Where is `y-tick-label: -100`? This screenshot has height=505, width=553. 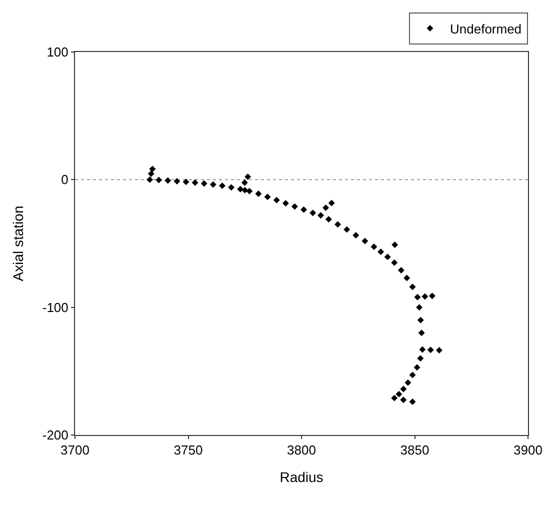 y-tick-label: -100 is located at coordinates (55, 307).